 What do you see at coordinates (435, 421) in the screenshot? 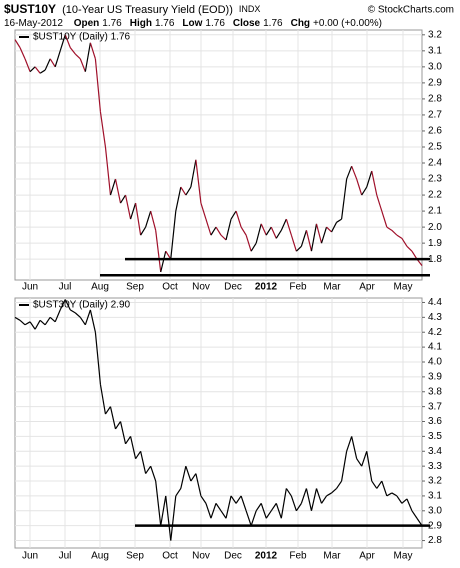
I see `y-tick-label: 3.6` at bounding box center [435, 421].